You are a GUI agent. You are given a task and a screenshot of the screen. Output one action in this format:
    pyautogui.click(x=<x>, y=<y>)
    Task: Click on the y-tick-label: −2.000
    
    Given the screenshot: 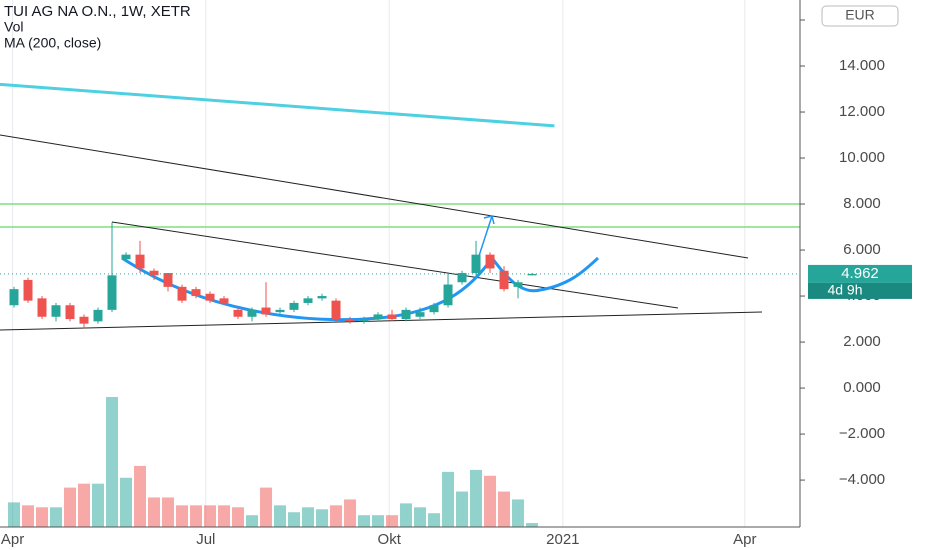 What is the action you would take?
    pyautogui.click(x=862, y=433)
    